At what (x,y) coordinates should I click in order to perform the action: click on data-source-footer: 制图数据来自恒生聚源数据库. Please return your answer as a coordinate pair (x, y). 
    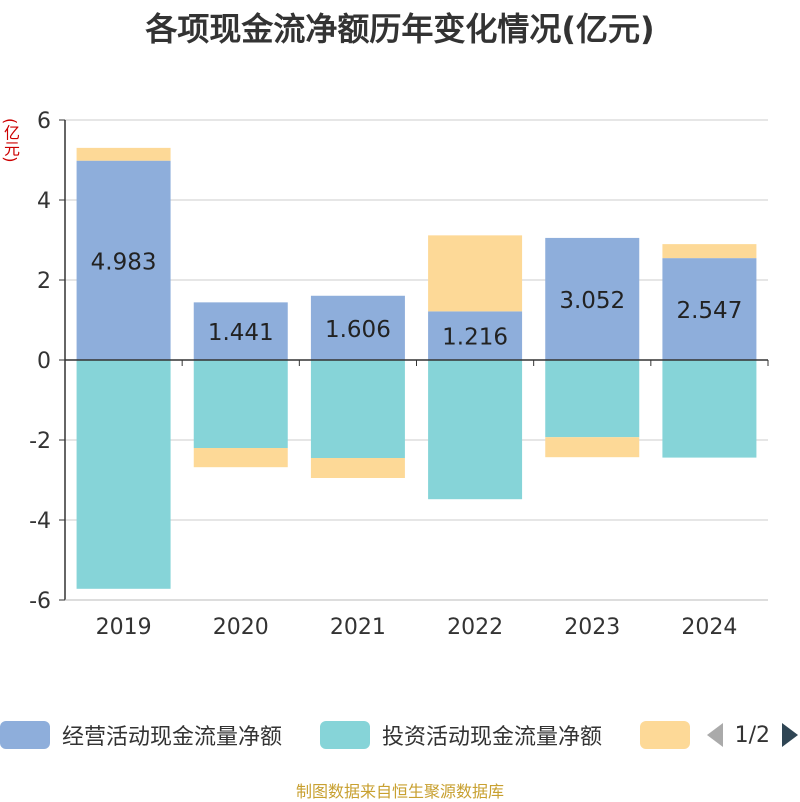
    Looking at the image, I should click on (399, 791).